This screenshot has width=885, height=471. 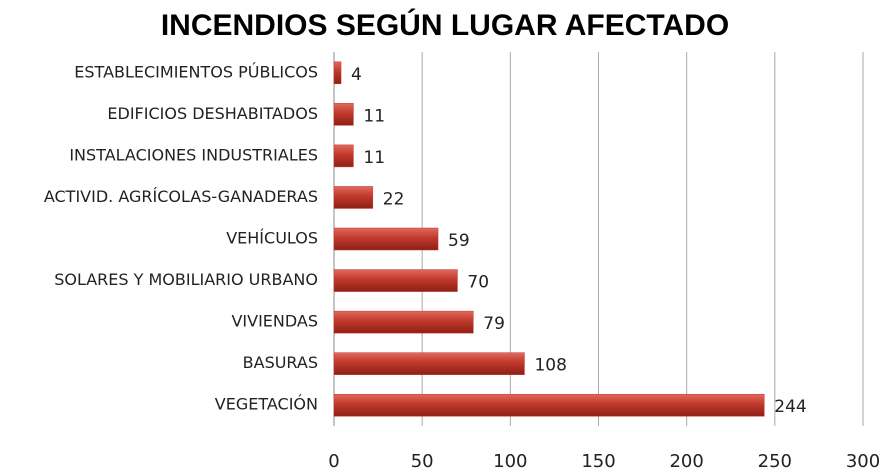 What do you see at coordinates (394, 199) in the screenshot?
I see `value-label: 22` at bounding box center [394, 199].